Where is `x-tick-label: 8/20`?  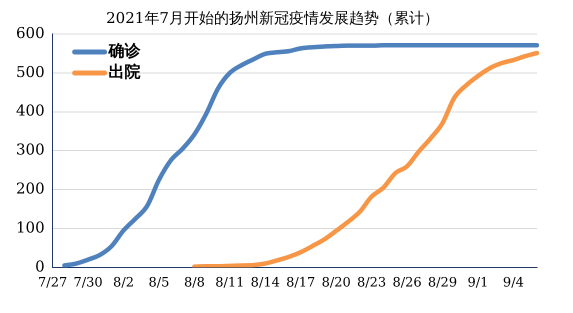
x-tick-label: 8/20 is located at coordinates (336, 283).